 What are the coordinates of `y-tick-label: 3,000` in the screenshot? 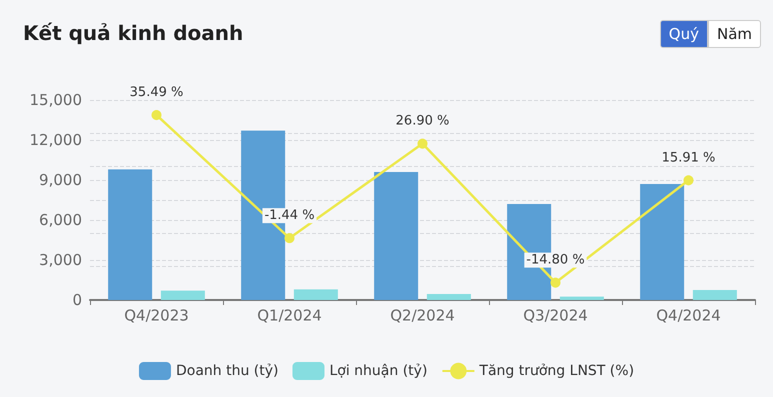 It's located at (60, 260).